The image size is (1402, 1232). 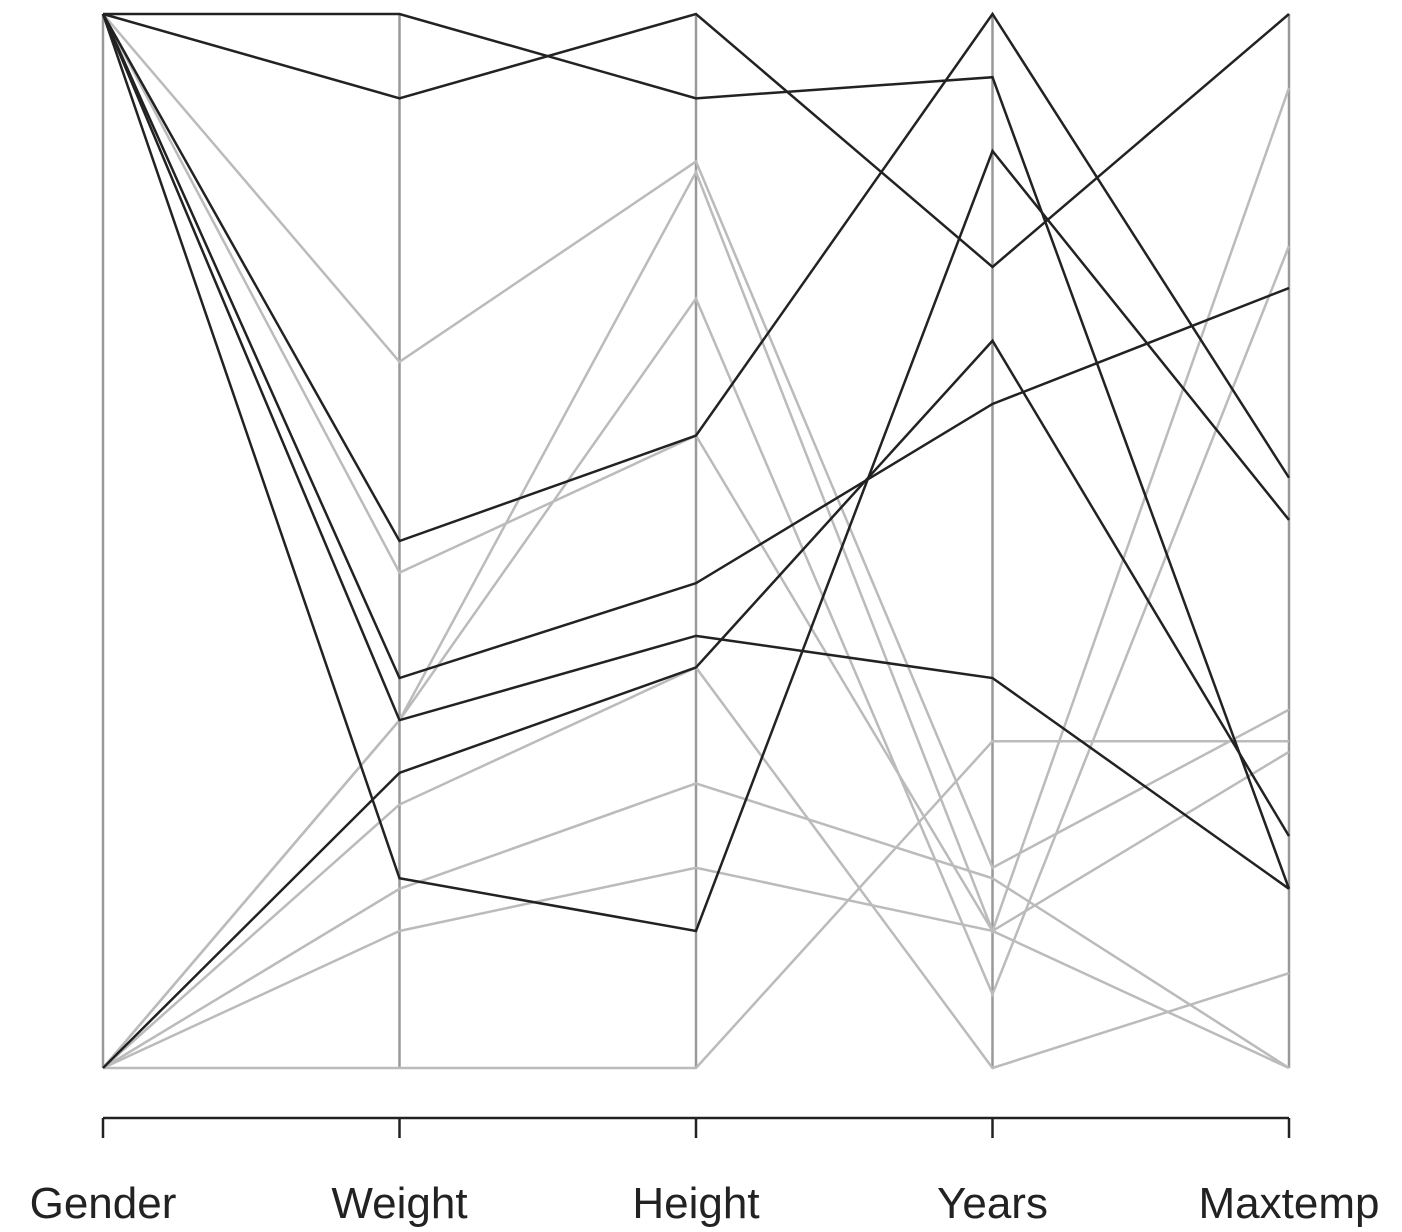 I want to click on x-tick-label: Weight, so click(x=399, y=1203).